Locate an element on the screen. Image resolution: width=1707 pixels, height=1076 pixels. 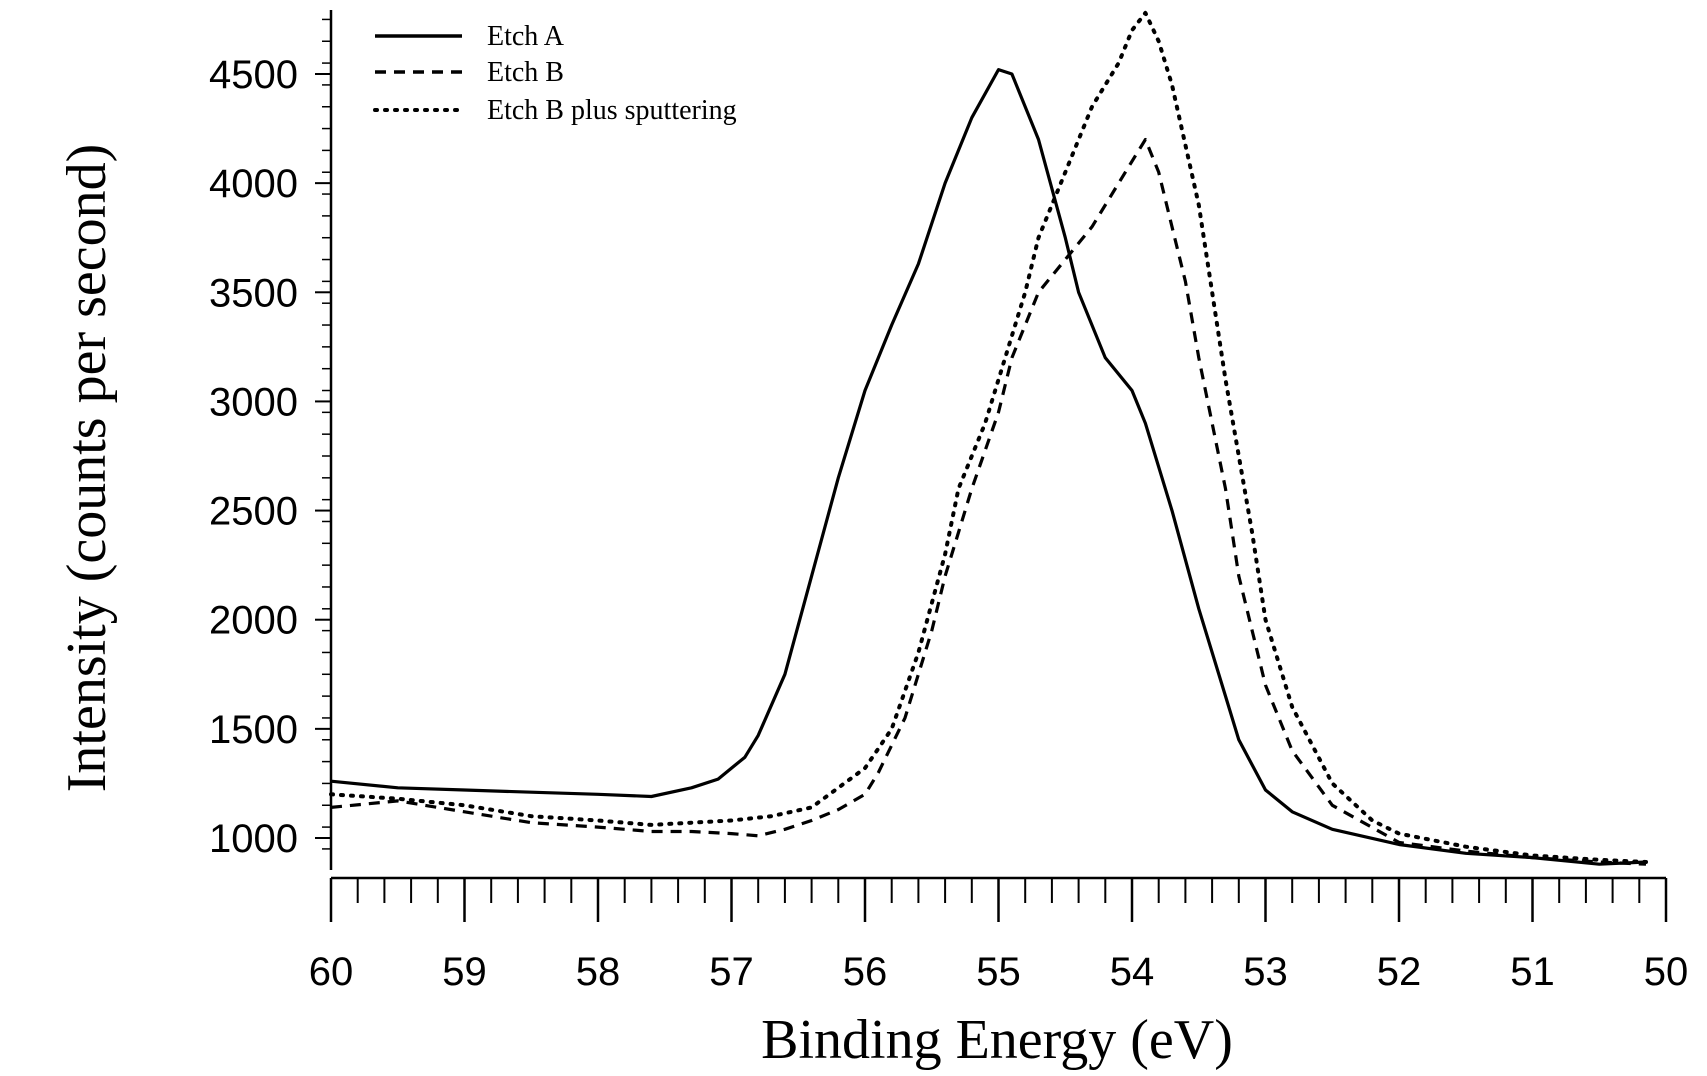
y-tick-label: 2500 is located at coordinates (253, 512).